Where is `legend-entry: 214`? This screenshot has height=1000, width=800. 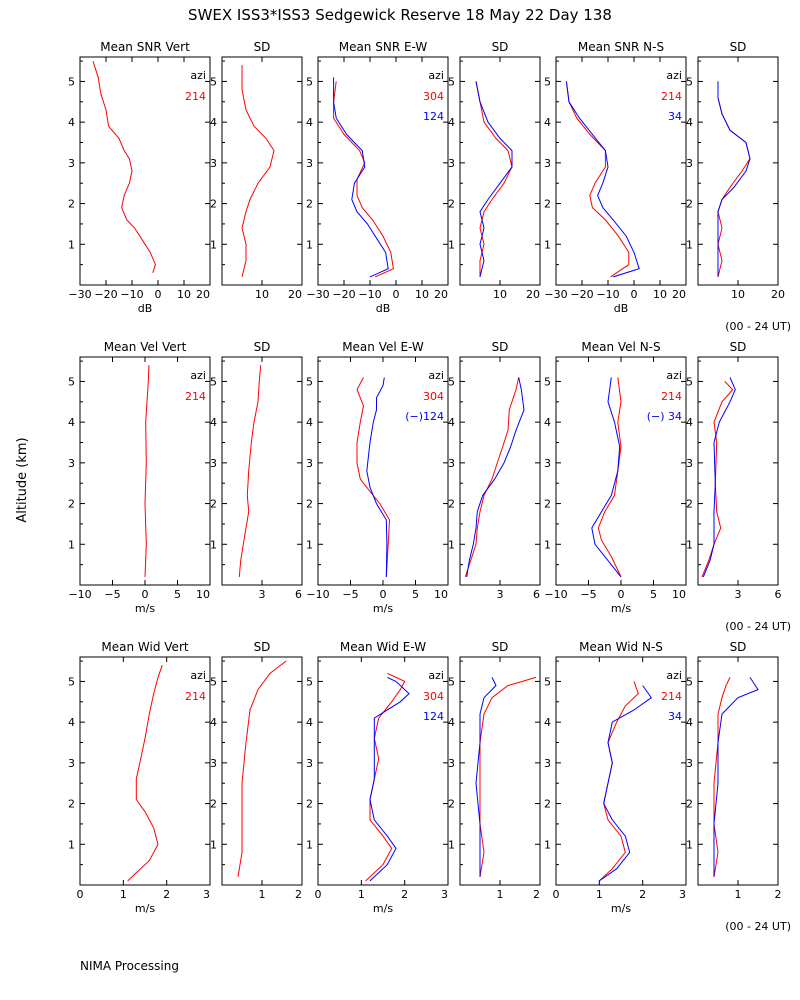
legend-entry: 214 is located at coordinates (671, 396).